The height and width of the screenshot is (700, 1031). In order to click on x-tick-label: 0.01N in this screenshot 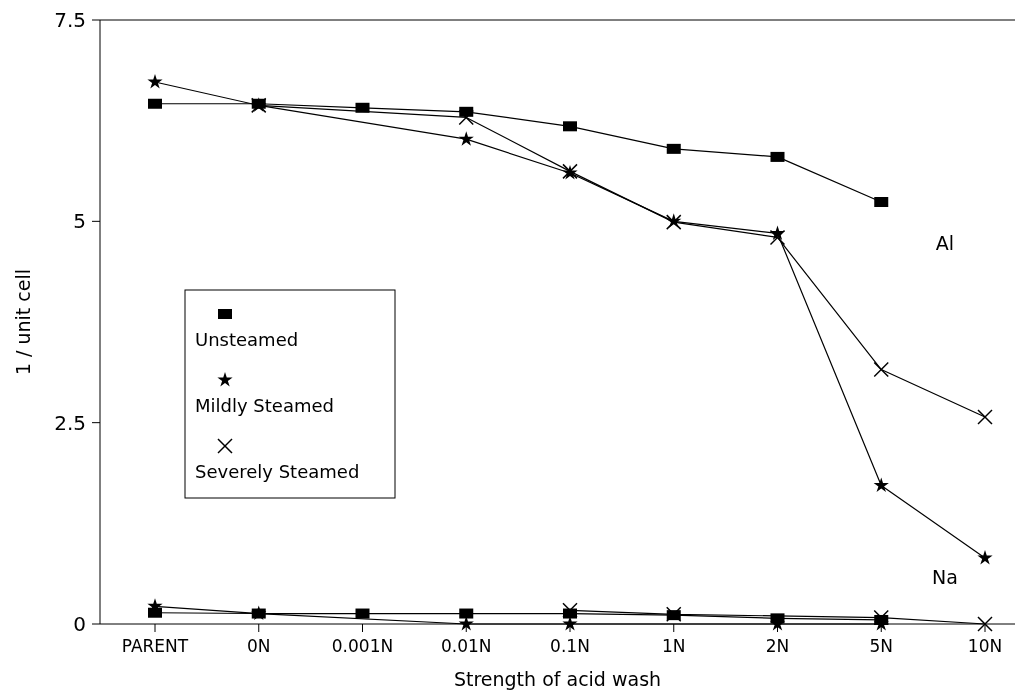, I will do `click(466, 646)`.